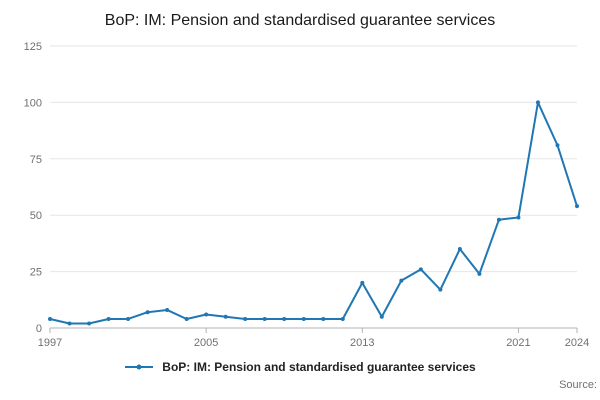 The height and width of the screenshot is (400, 600). Describe the element at coordinates (50, 343) in the screenshot. I see `x-tick-label: 1997` at that location.